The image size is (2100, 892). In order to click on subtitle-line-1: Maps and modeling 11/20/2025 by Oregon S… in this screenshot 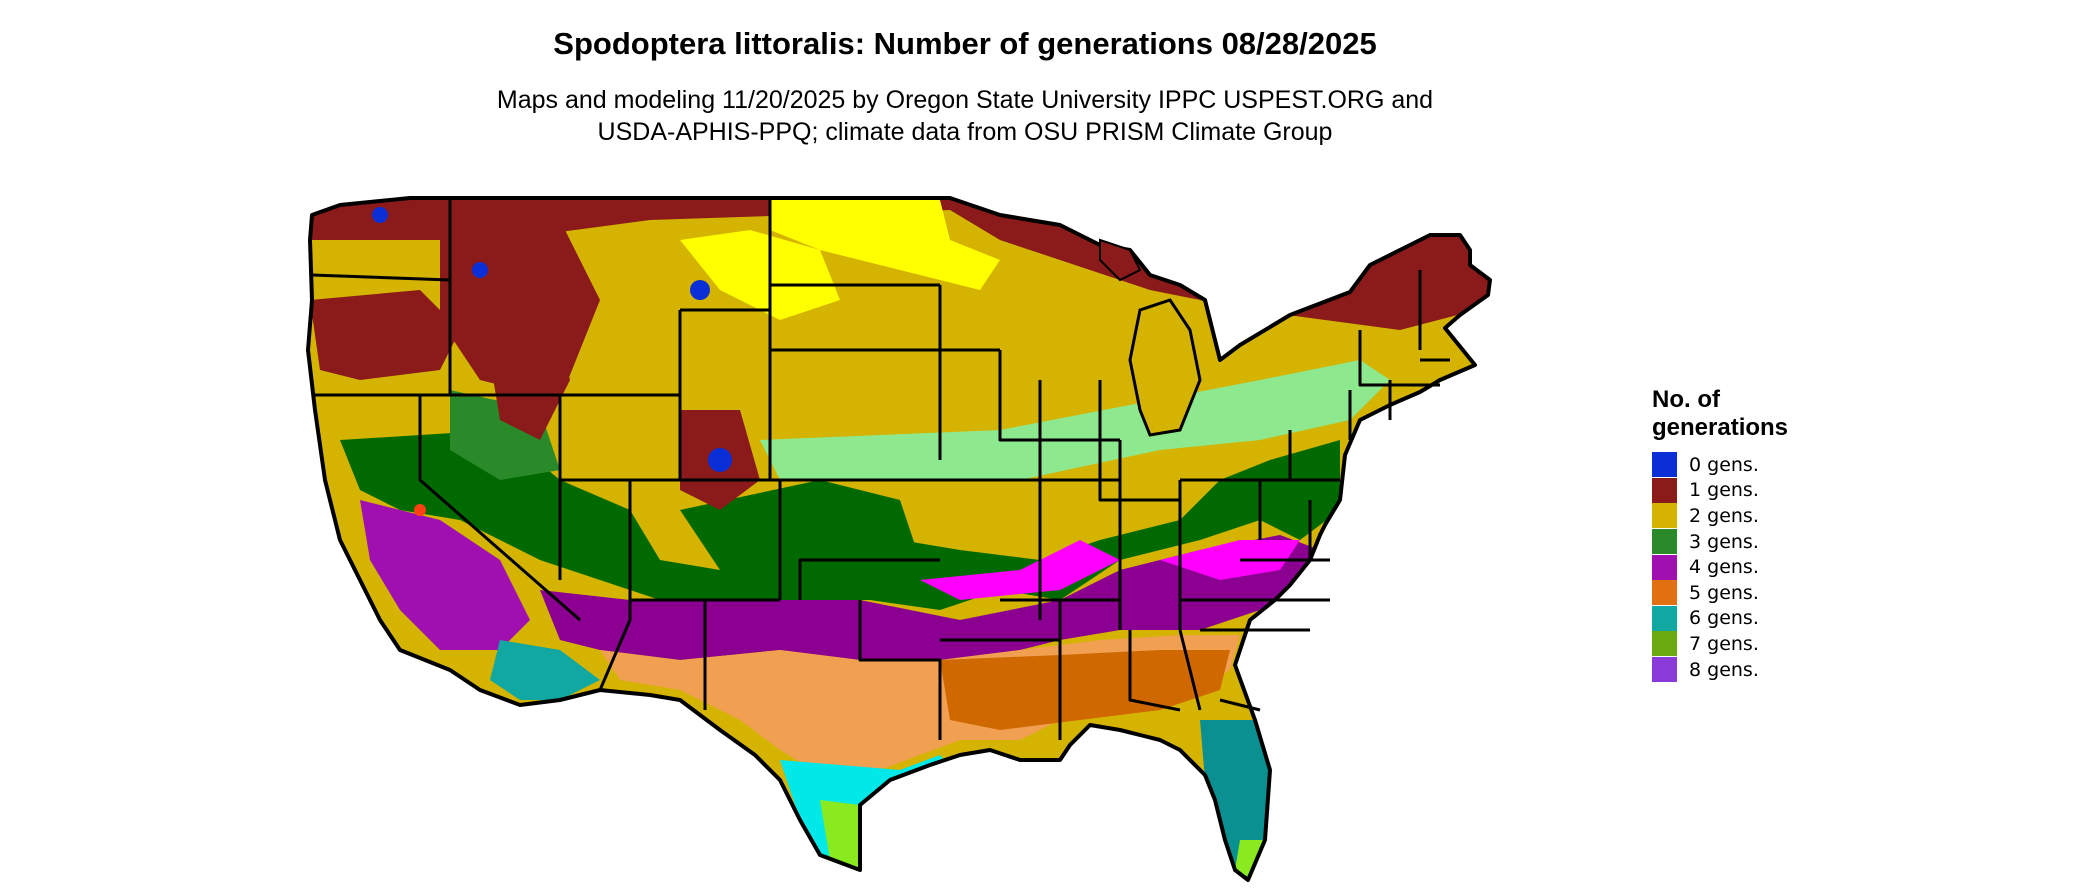, I will do `click(965, 100)`.